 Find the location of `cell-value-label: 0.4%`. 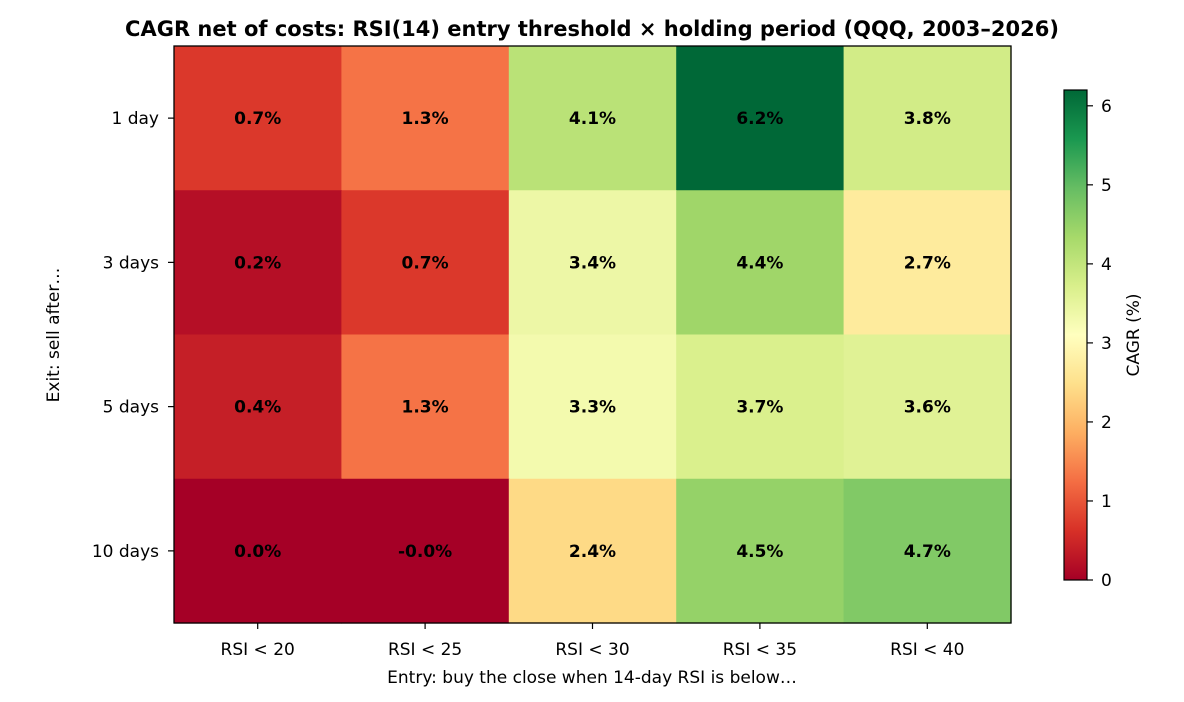

cell-value-label: 0.4% is located at coordinates (257, 408).